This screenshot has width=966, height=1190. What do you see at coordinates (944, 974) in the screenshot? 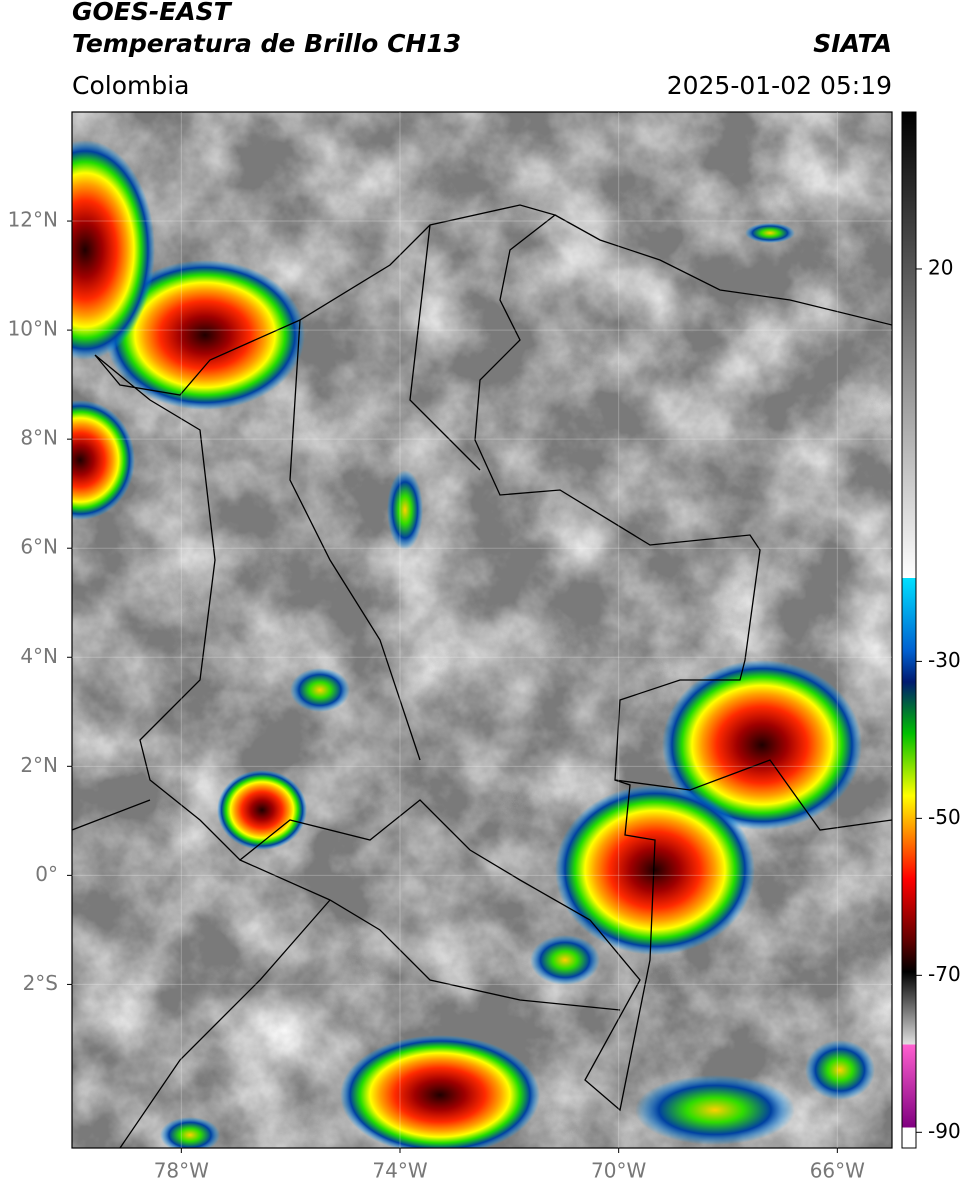
I see `colorbar-tick-label: -70` at bounding box center [944, 974].